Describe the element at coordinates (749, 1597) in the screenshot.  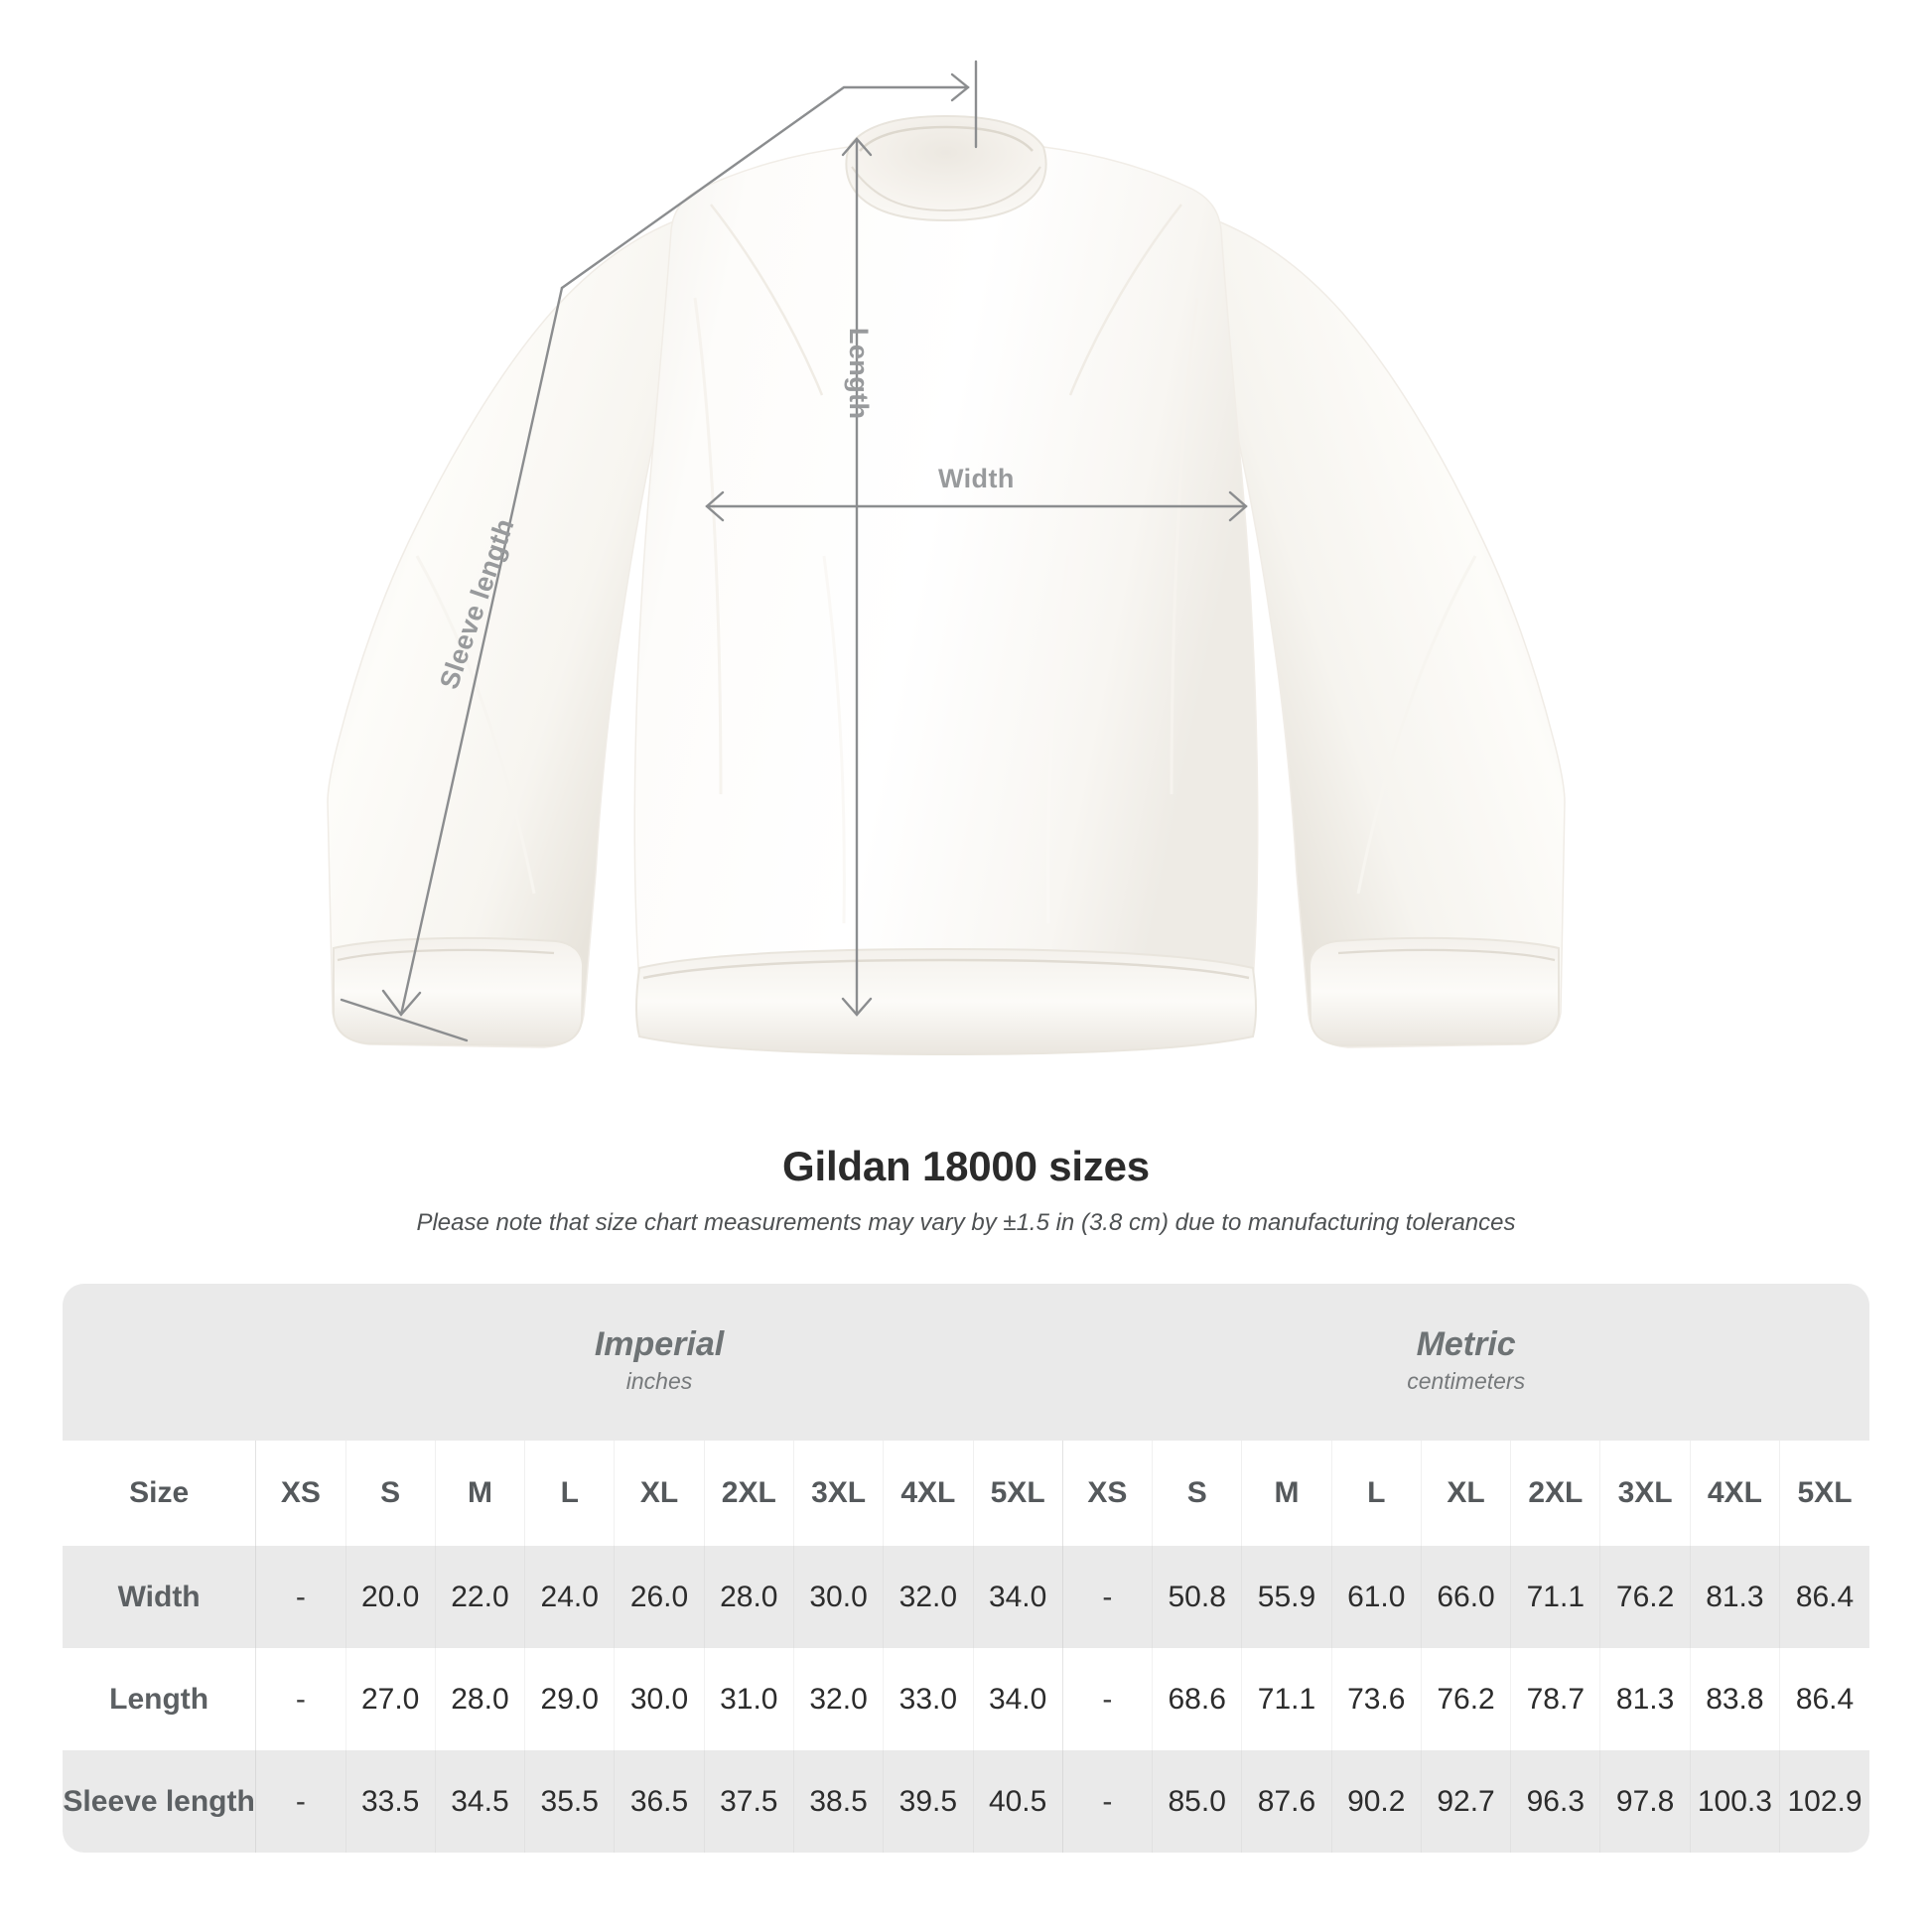
I see `cell-imperial-2xl: 28.0` at that location.